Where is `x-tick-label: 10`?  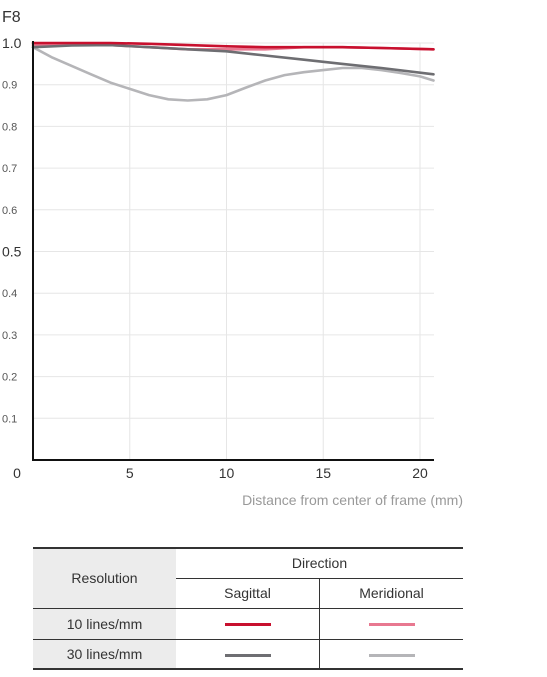
x-tick-label: 10 is located at coordinates (227, 473).